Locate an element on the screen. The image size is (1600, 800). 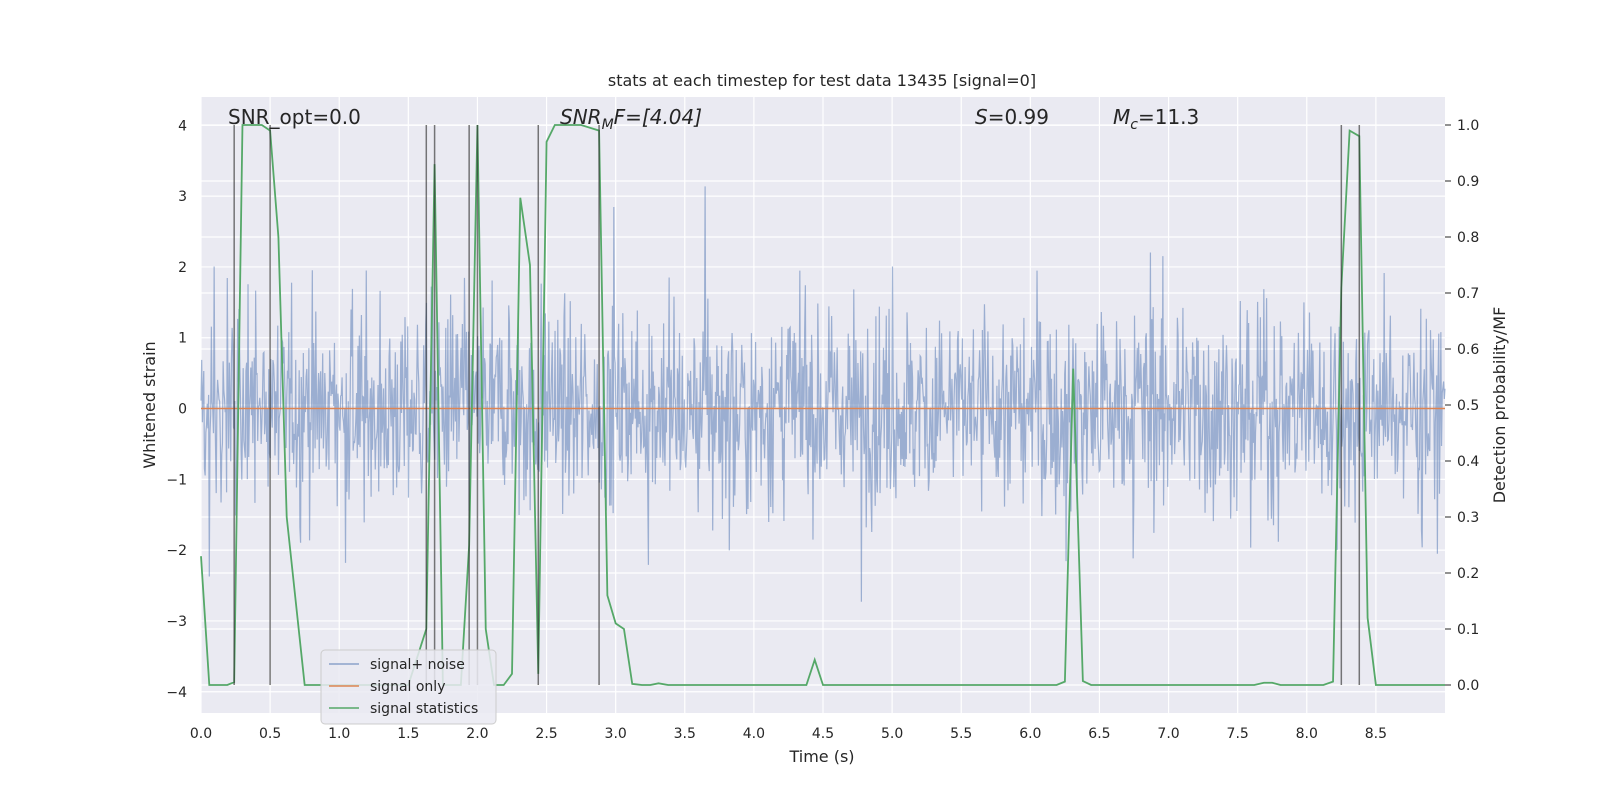
y-tick-label: −1 is located at coordinates (176, 480).